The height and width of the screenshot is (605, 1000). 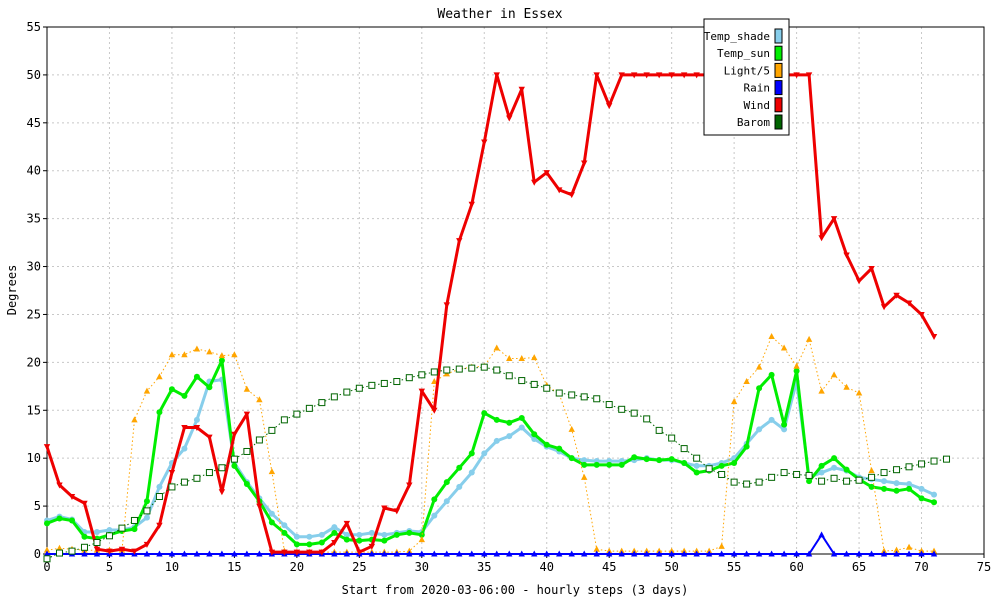 I want to click on legend-swatch, so click(x=778, y=70).